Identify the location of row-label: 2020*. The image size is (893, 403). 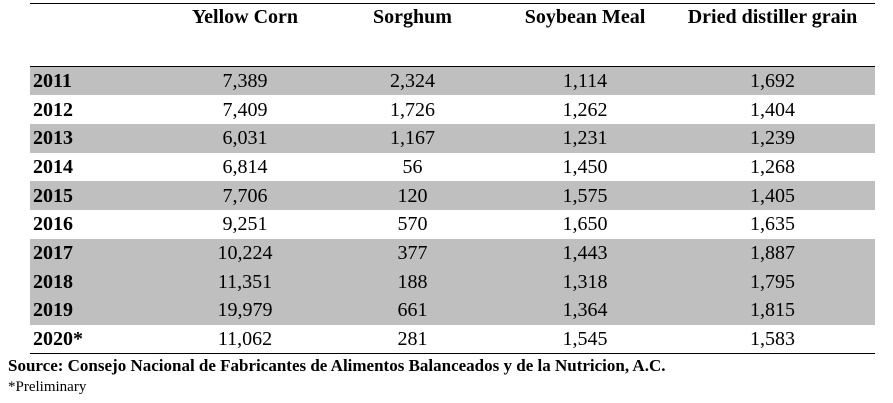
(58, 338).